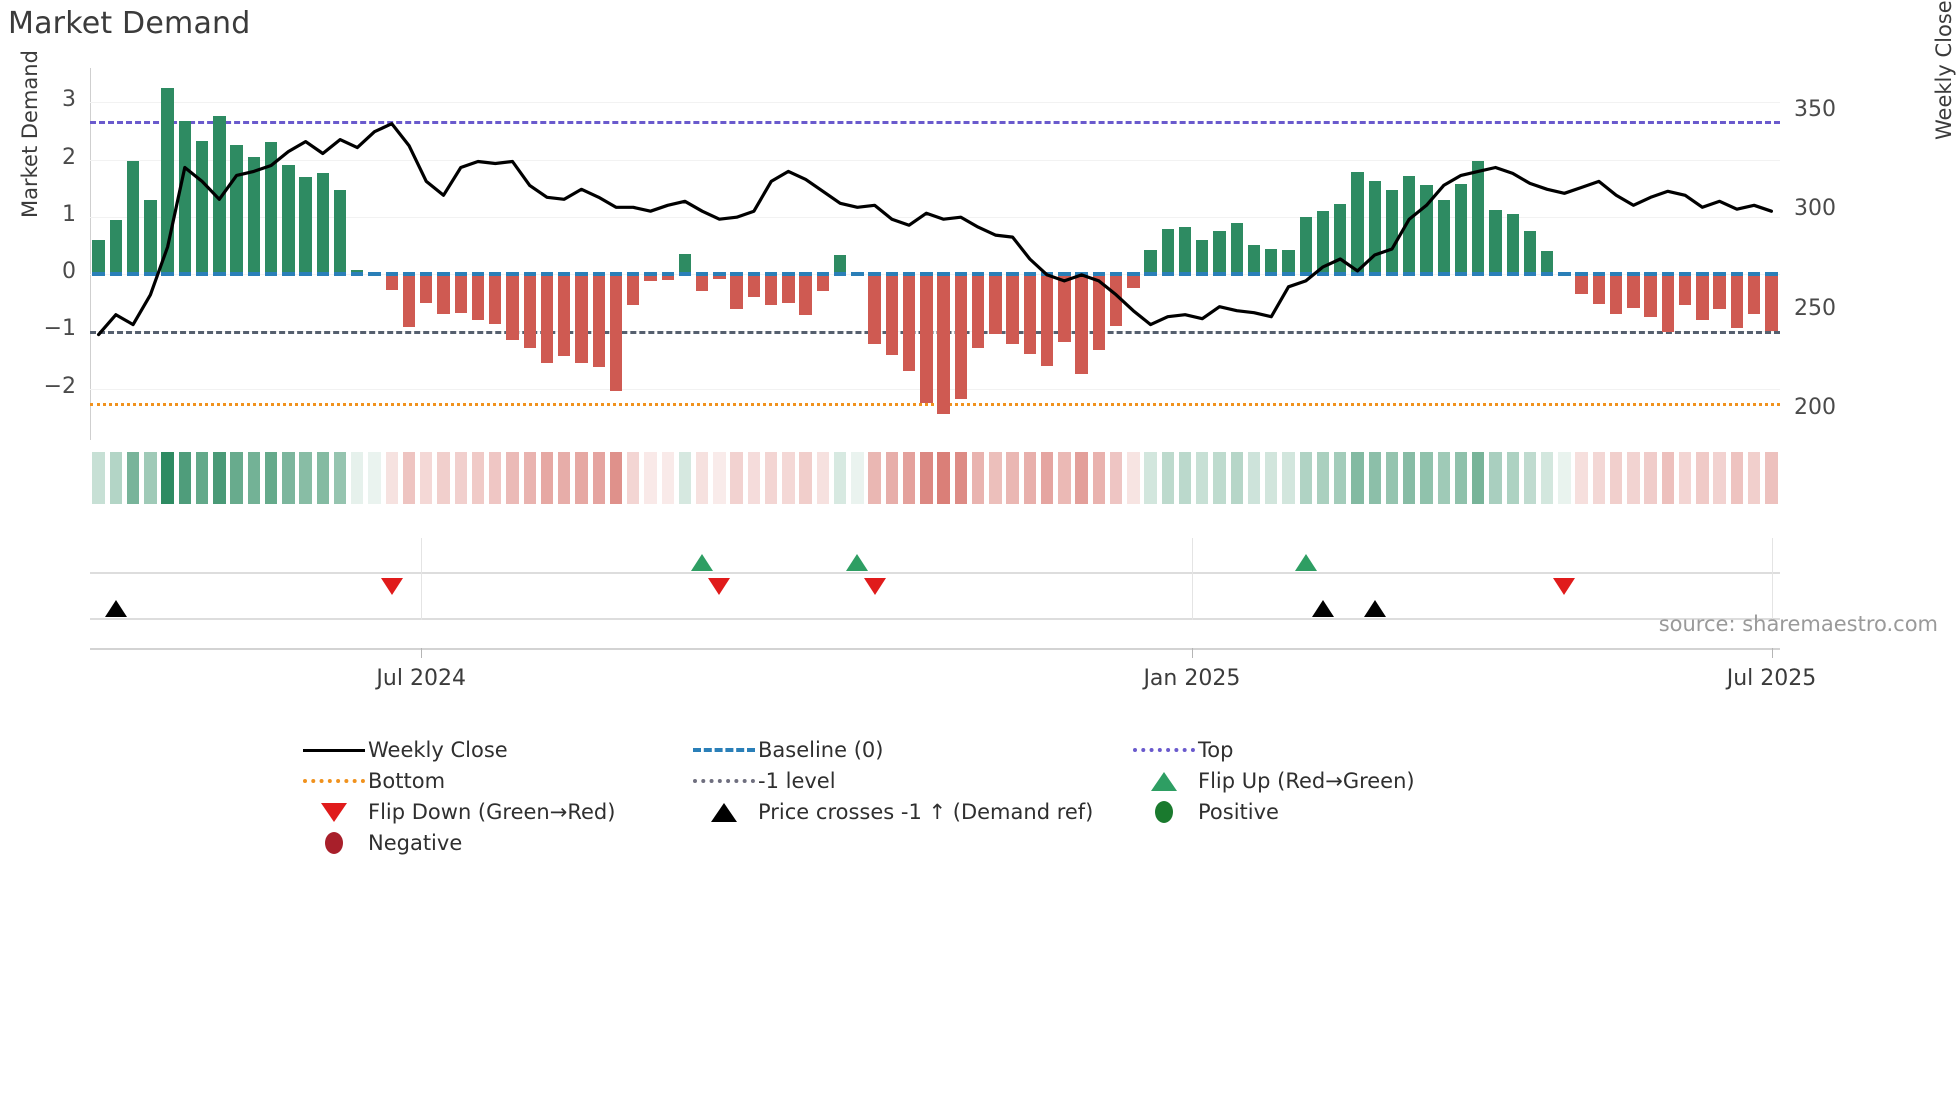 Image resolution: width=1960 pixels, height=1102 pixels. I want to click on legend-item-top: Top, so click(1380, 750).